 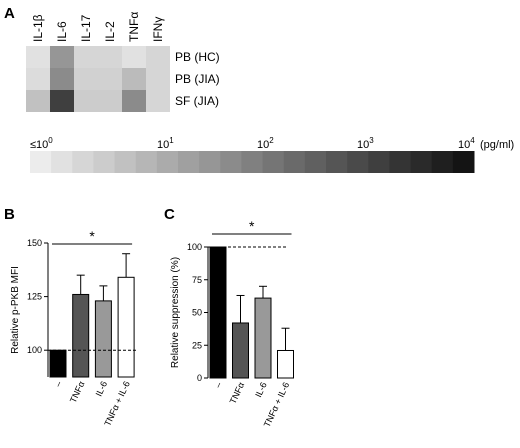 I want to click on y-tick-label: 0, so click(x=199, y=378).